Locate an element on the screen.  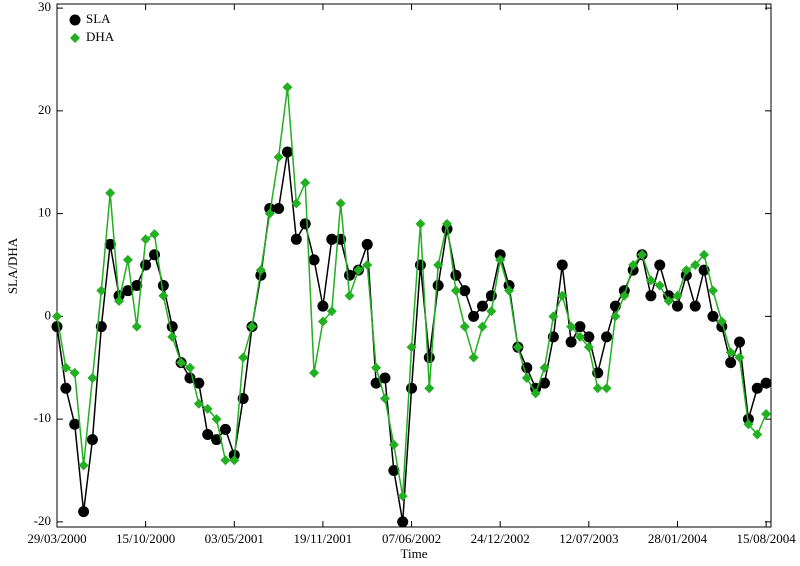
x-tick-label: 24/12/2002 is located at coordinates (500, 538).